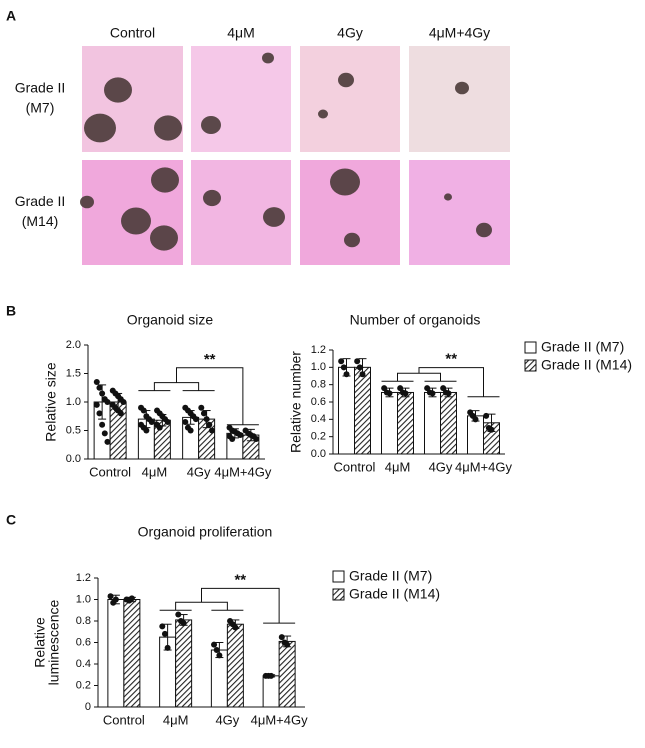  I want to click on row-label: (M14), so click(40, 221).